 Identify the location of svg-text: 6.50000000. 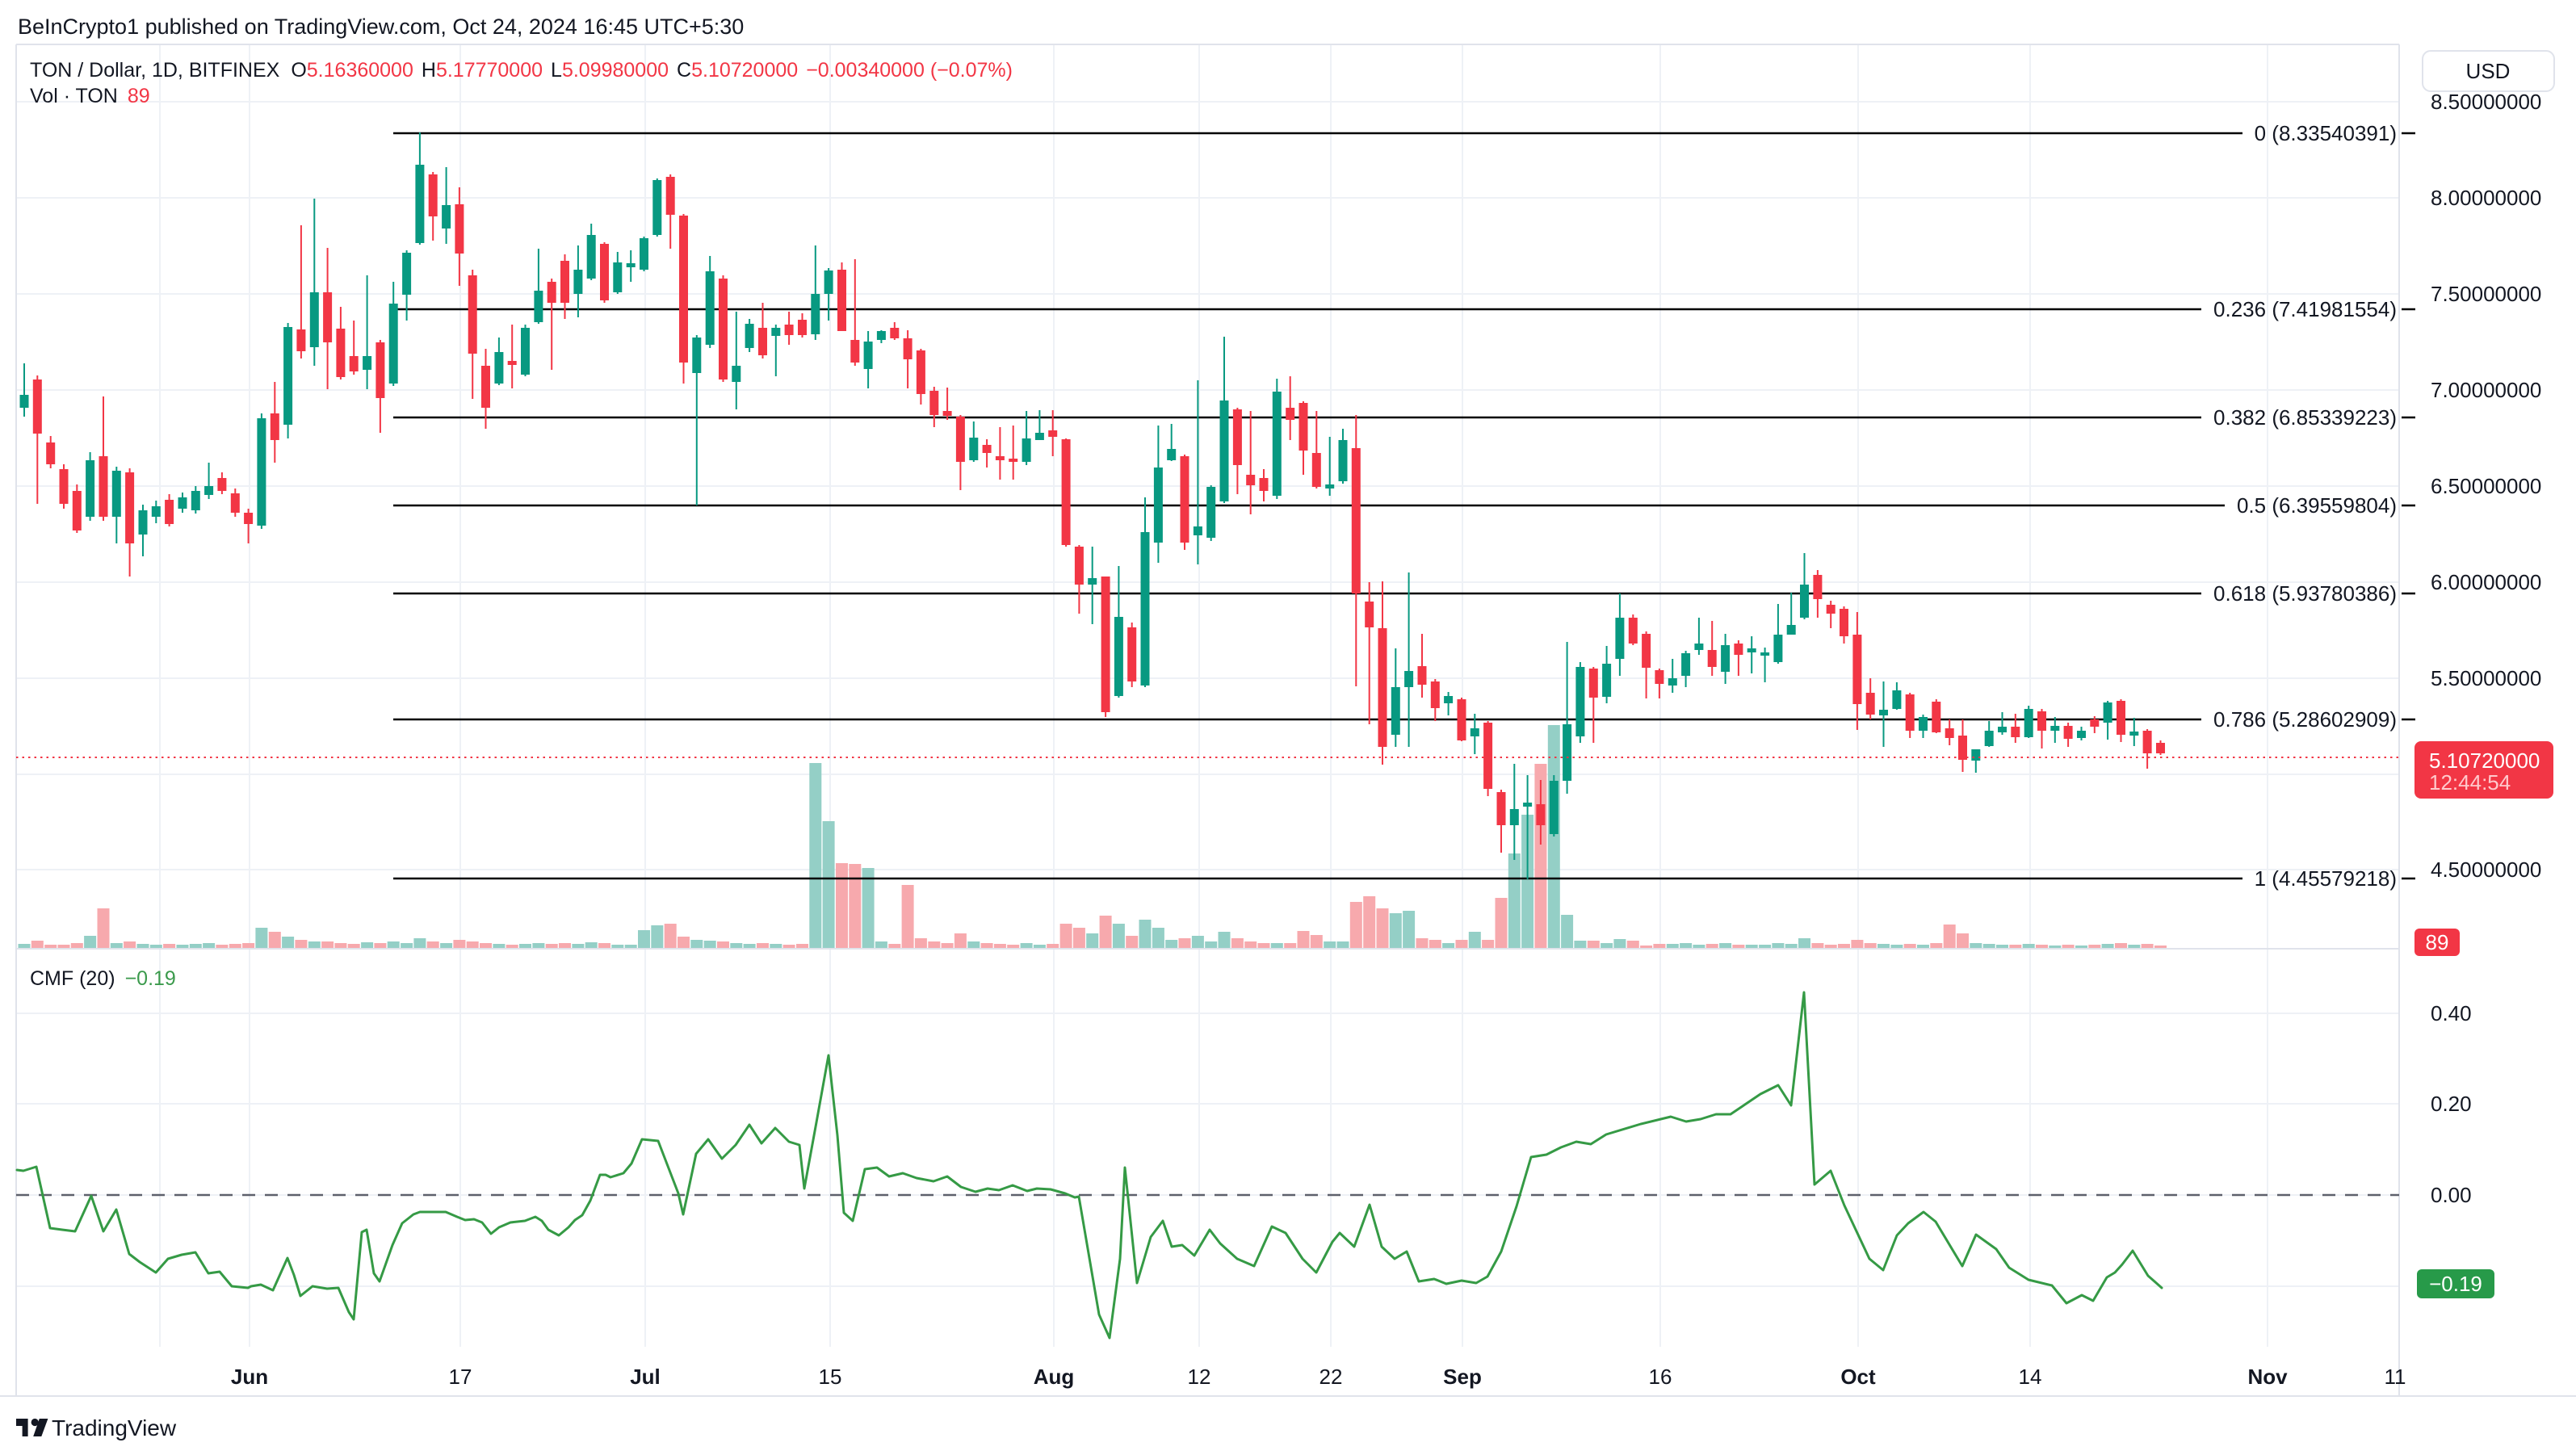
(2486, 486).